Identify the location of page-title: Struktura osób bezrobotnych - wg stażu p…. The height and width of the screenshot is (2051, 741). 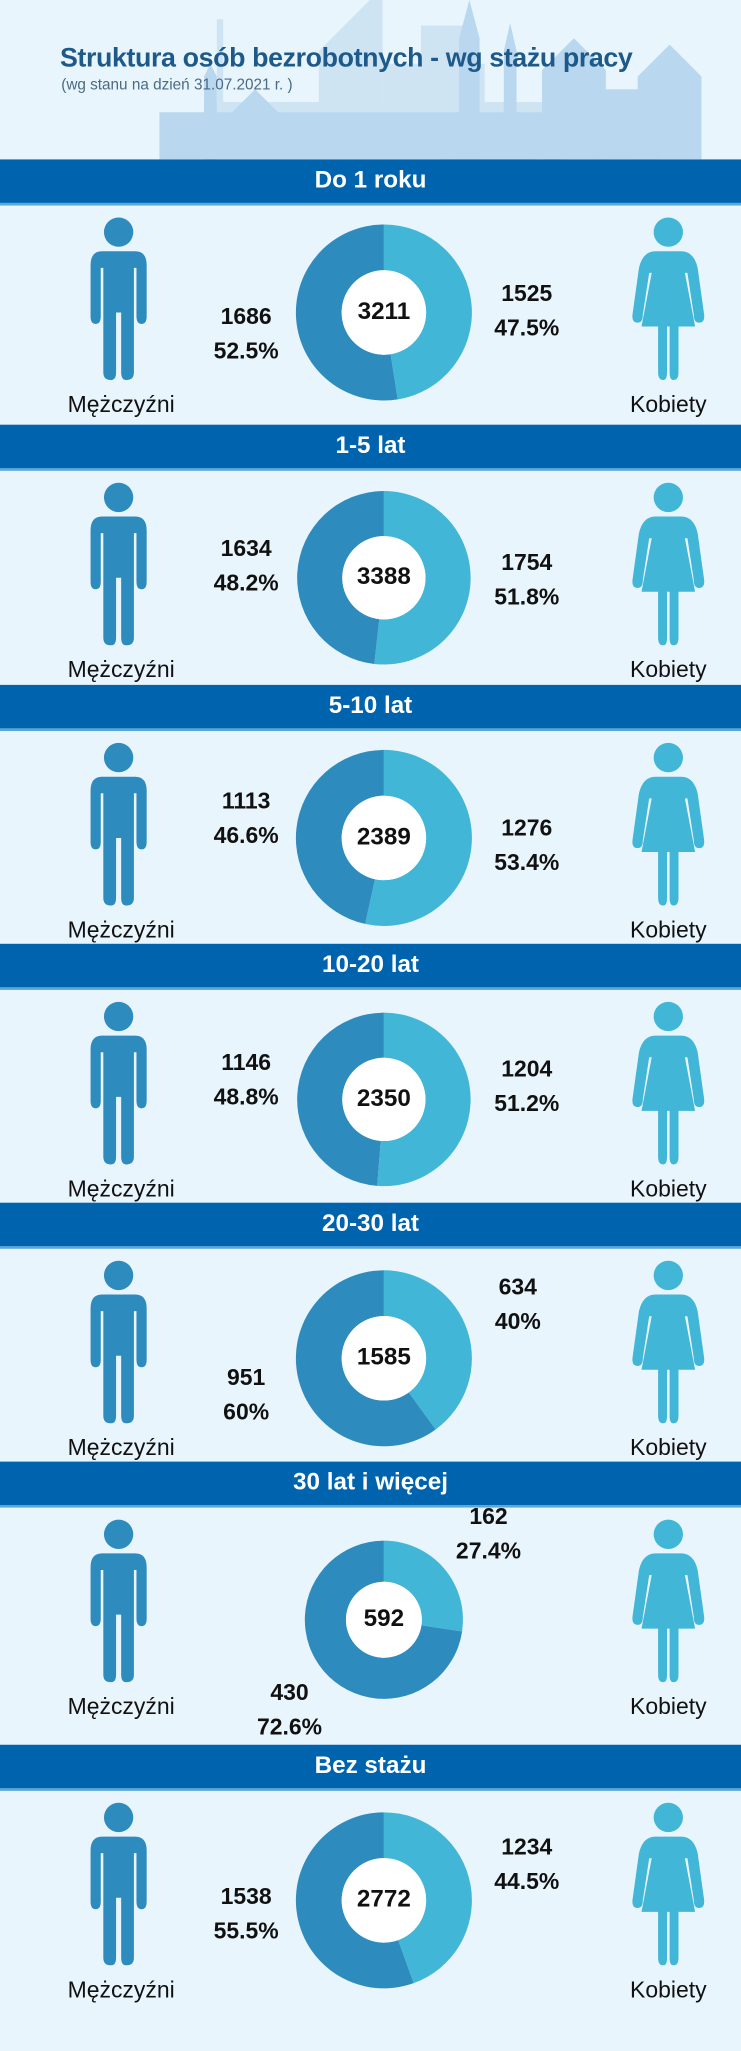
(346, 58).